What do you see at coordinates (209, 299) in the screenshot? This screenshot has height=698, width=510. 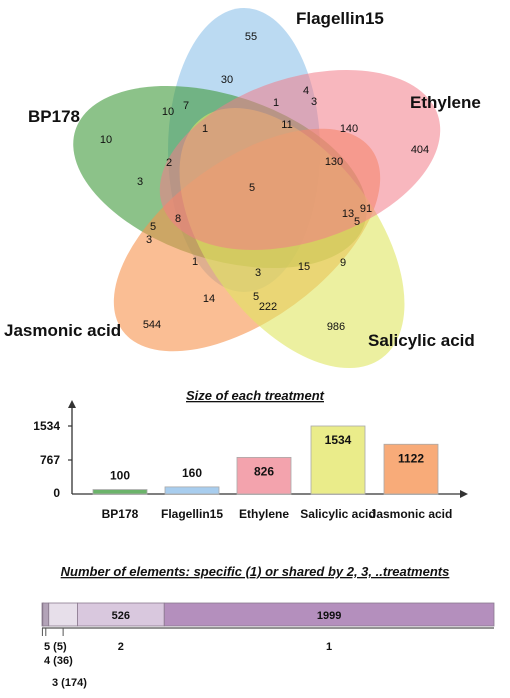 I see `venn-region-value: 14` at bounding box center [209, 299].